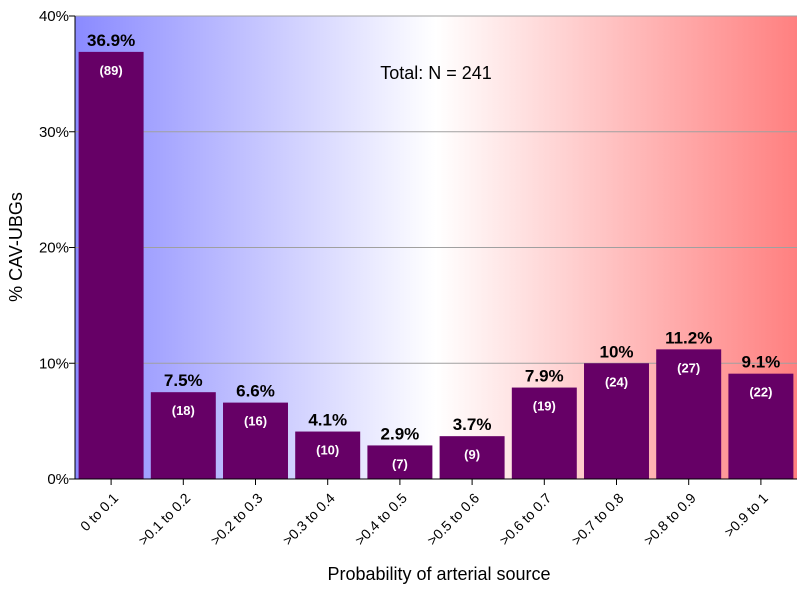 Image resolution: width=800 pixels, height=605 pixels. What do you see at coordinates (544, 376) in the screenshot?
I see `bar-percent-label: 7.9%` at bounding box center [544, 376].